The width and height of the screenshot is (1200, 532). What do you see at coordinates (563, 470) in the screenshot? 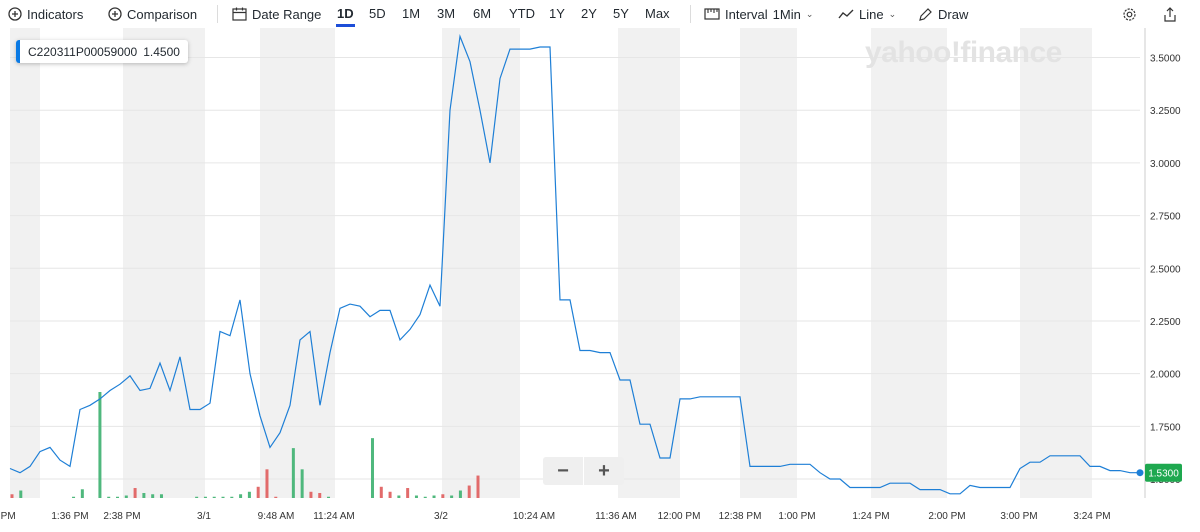
I see `zoom-out-button: −` at bounding box center [563, 470].